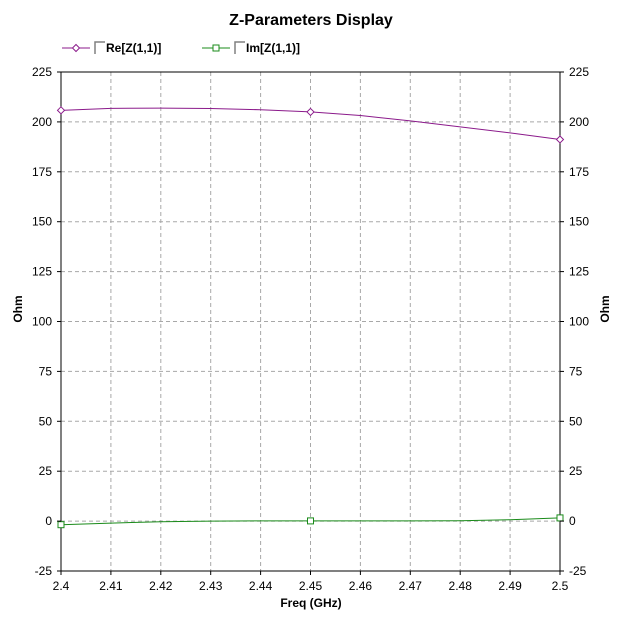 The height and width of the screenshot is (634, 628). I want to click on x-tick-label: 2.4, so click(61, 586).